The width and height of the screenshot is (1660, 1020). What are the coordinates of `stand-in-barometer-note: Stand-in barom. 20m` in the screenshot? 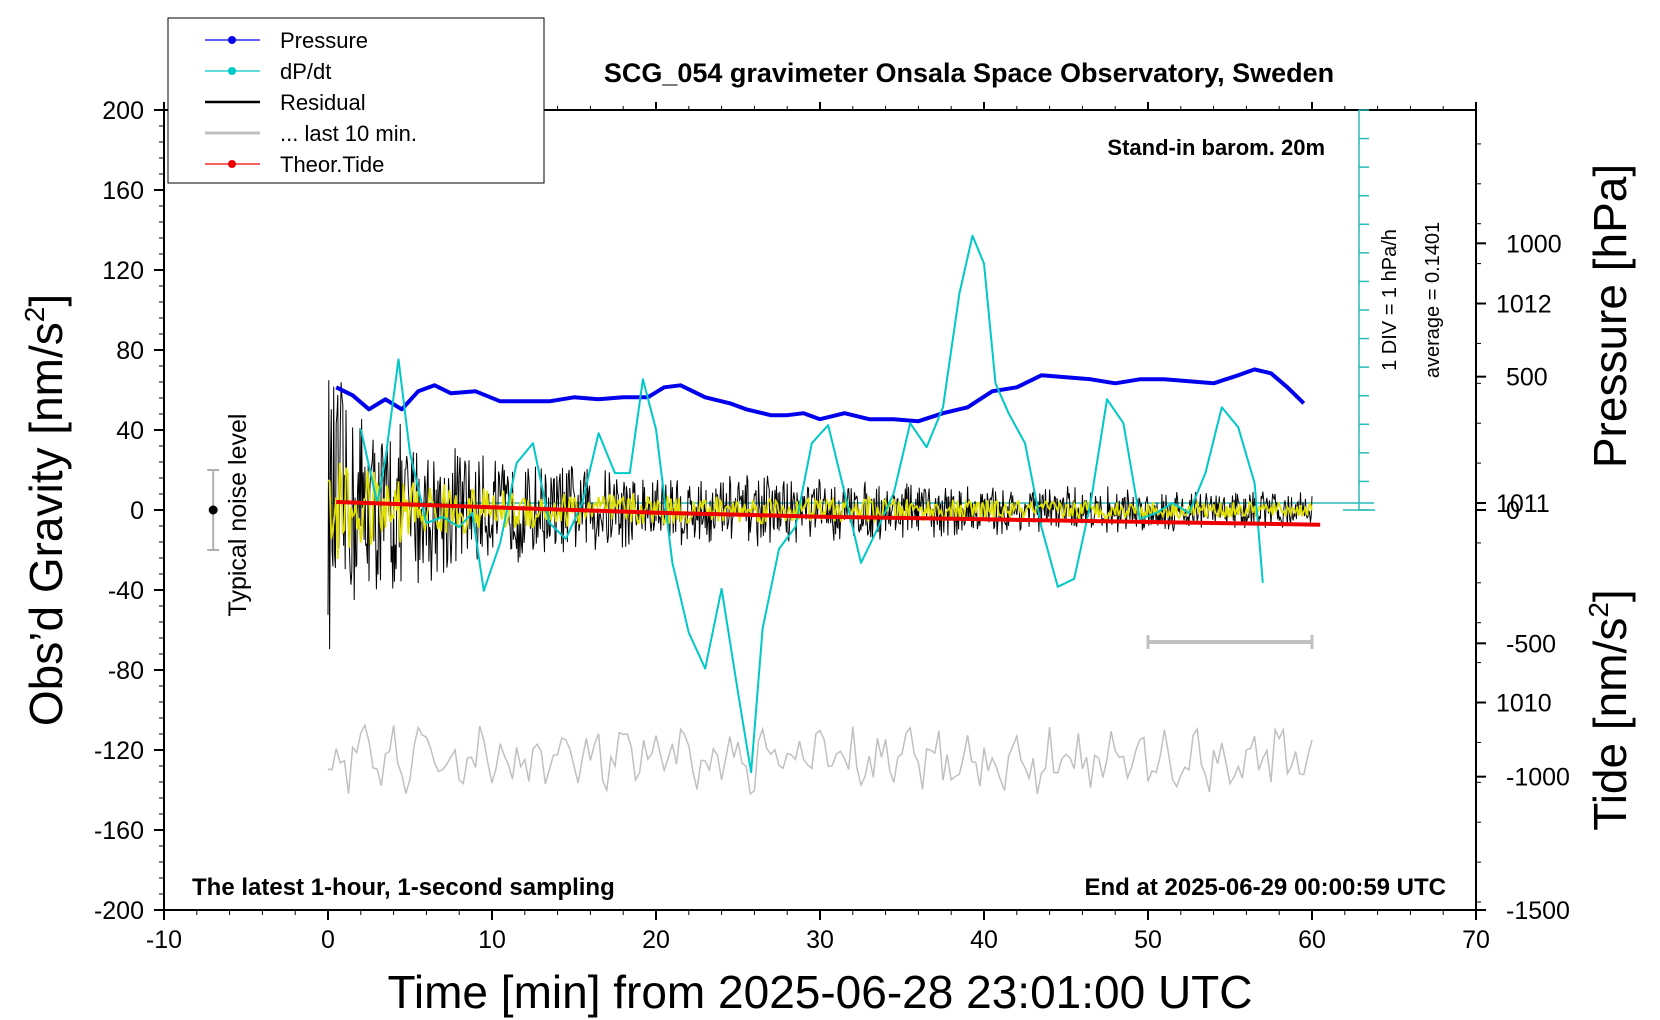 It's located at (1216, 147).